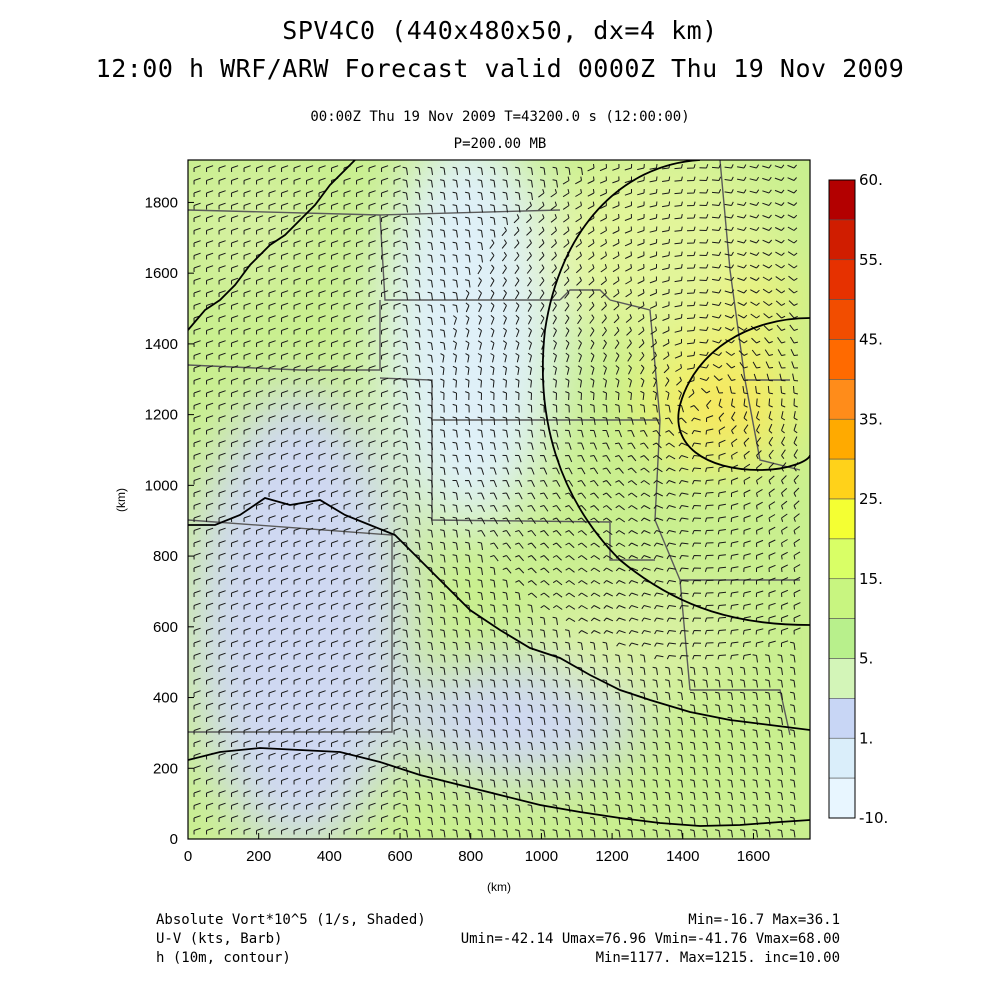 This screenshot has width=1000, height=1000. What do you see at coordinates (161, 344) in the screenshot?
I see `y-tick-label: 1400` at bounding box center [161, 344].